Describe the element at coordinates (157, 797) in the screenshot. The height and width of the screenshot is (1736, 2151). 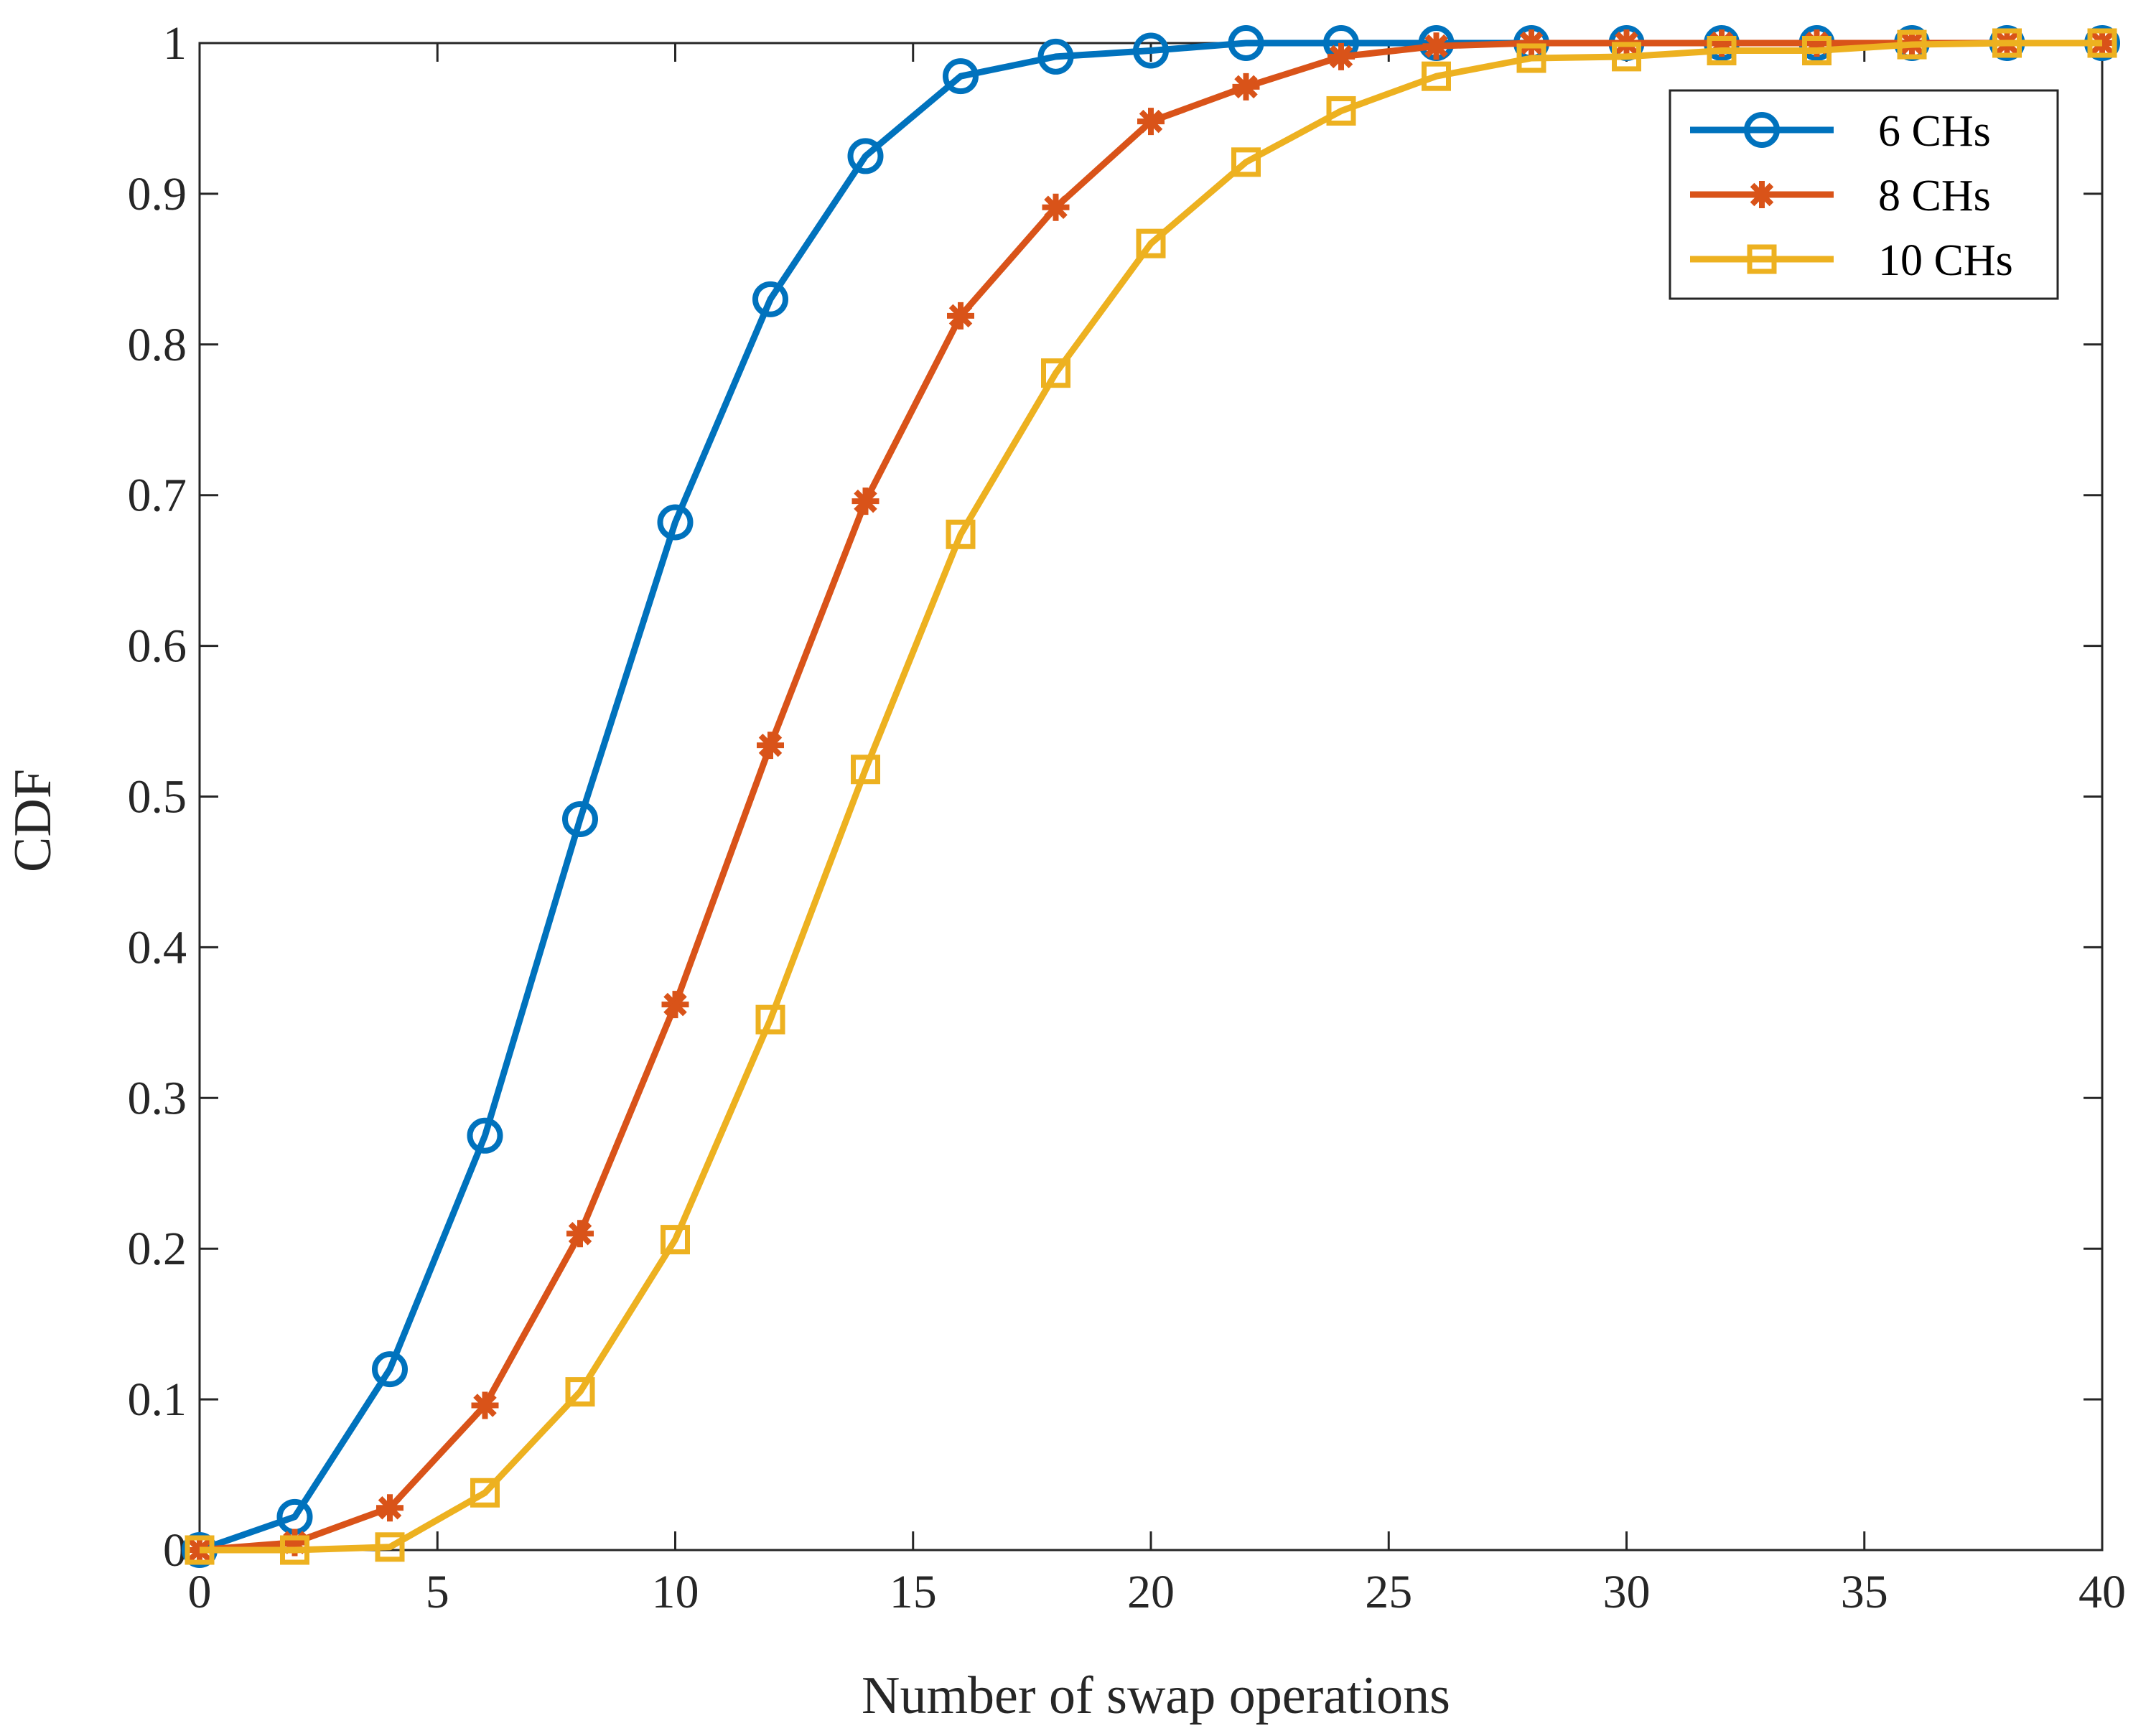
I see `y-tick-label: 0.5` at that location.